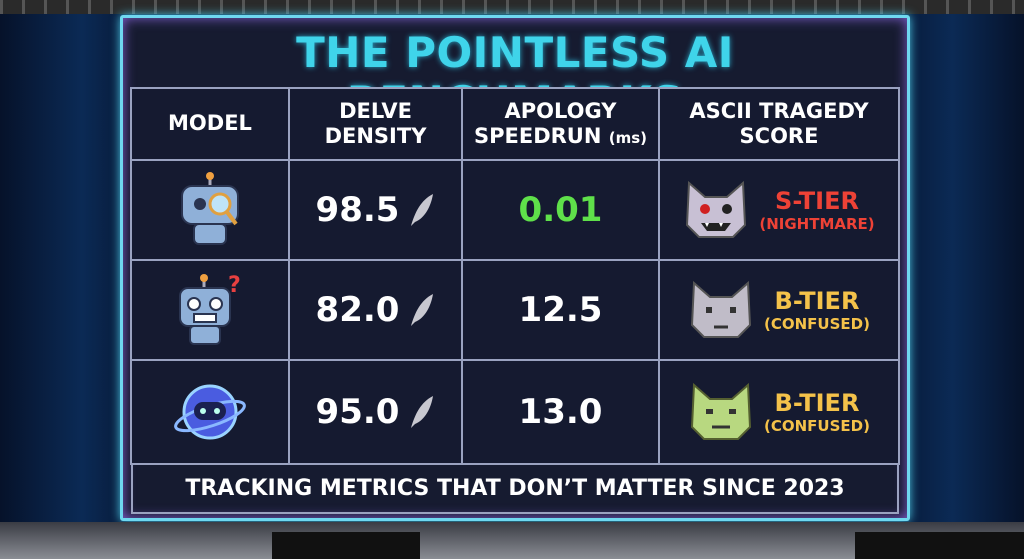 Image resolution: width=1024 pixels, height=559 pixels. I want to click on robot-icon: ?, so click(210, 309).